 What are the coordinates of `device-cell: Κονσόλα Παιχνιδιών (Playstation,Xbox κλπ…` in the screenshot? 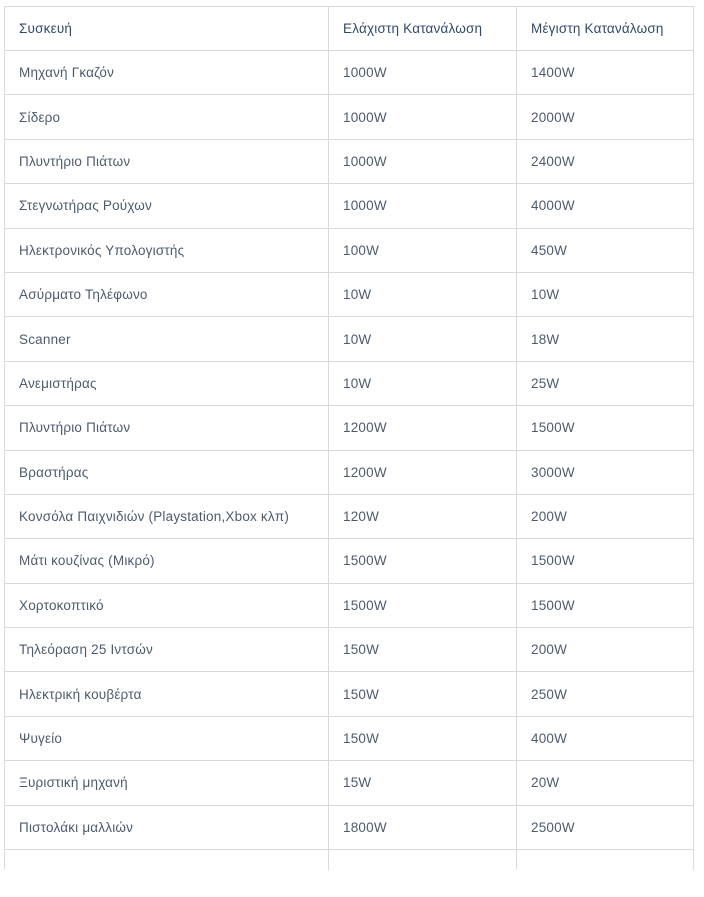 It's located at (166, 516).